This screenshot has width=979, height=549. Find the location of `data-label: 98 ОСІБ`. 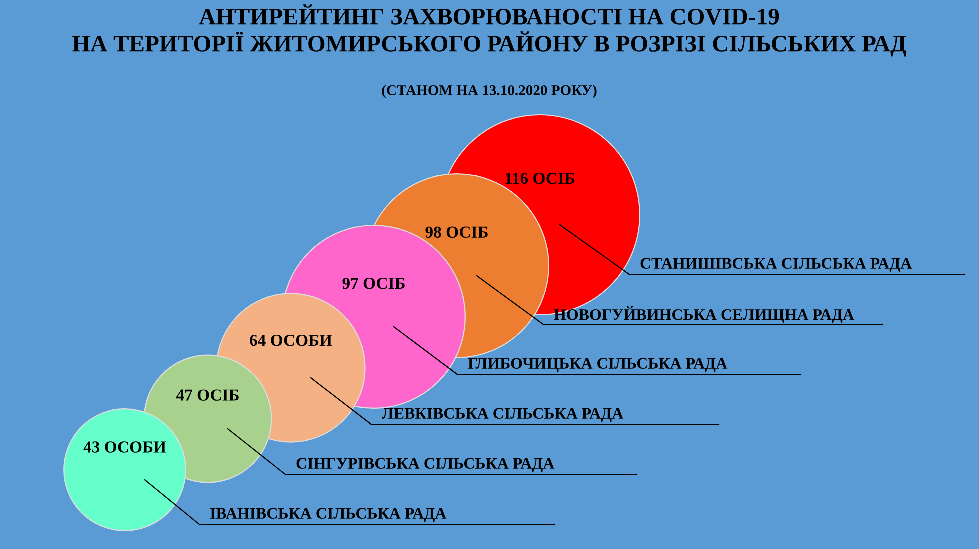

data-label: 98 ОСІБ is located at coordinates (457, 232).